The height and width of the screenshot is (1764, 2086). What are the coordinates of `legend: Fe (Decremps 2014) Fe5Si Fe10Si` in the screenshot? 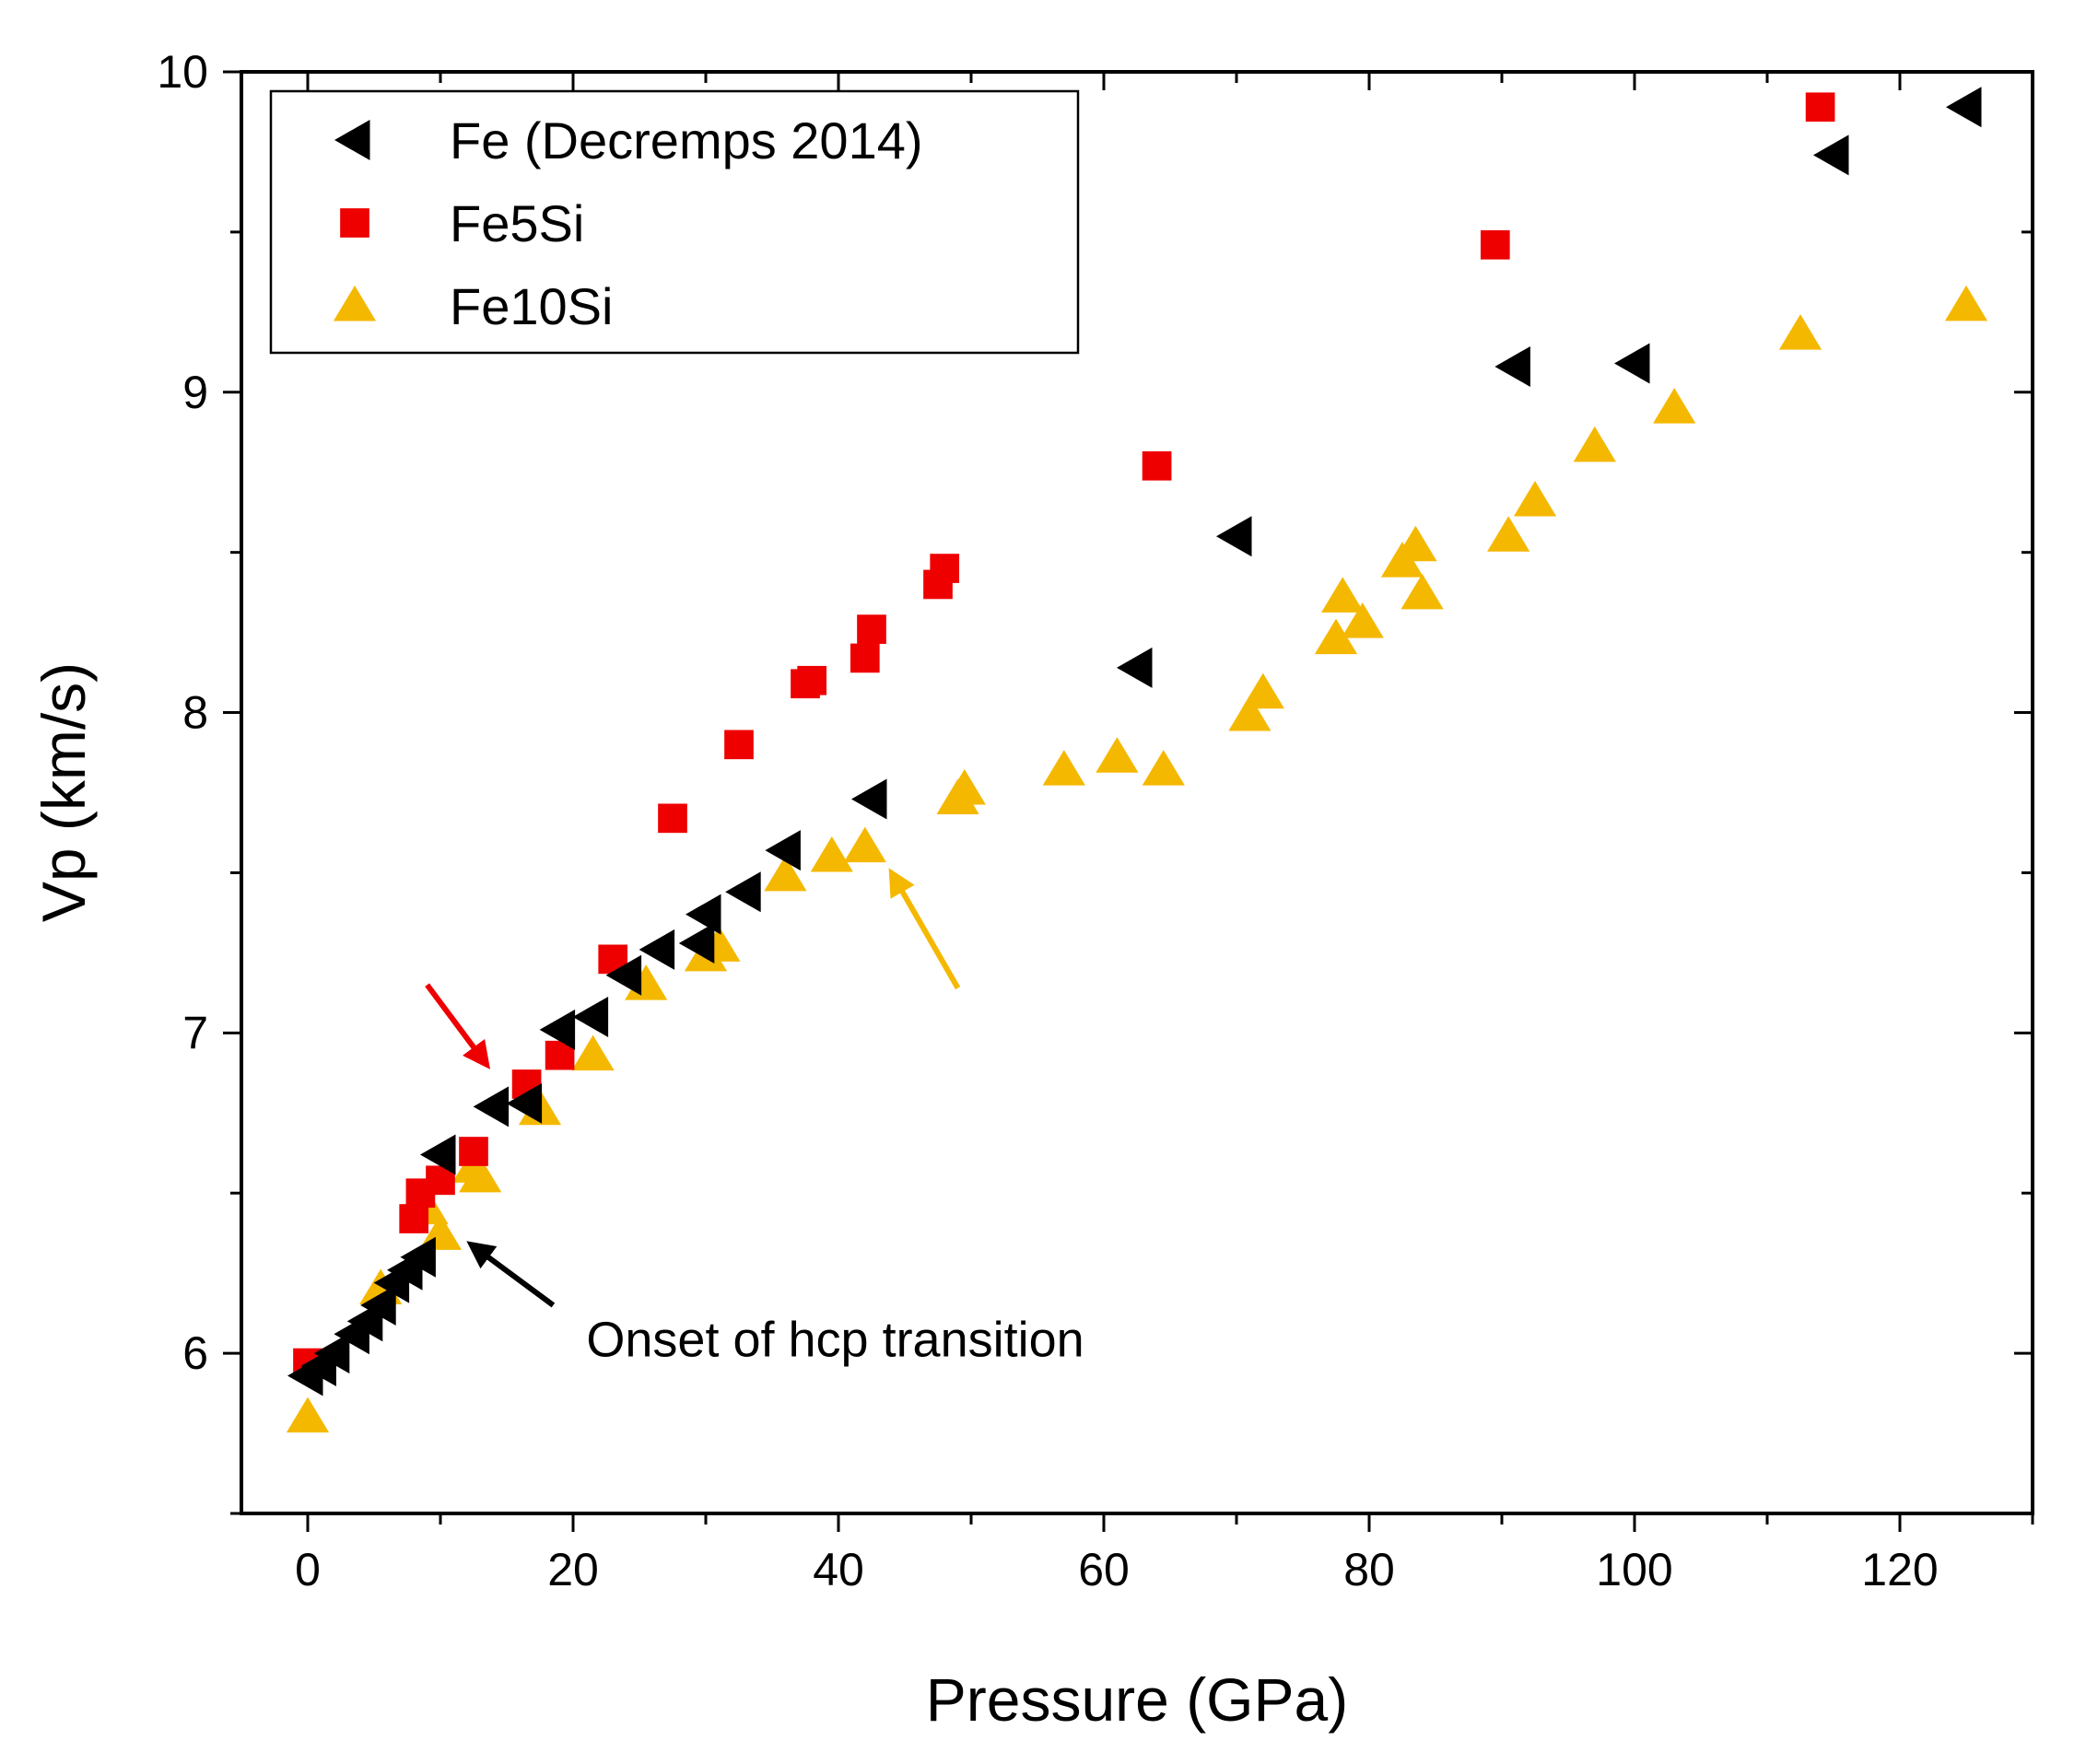 It's located at (674, 222).